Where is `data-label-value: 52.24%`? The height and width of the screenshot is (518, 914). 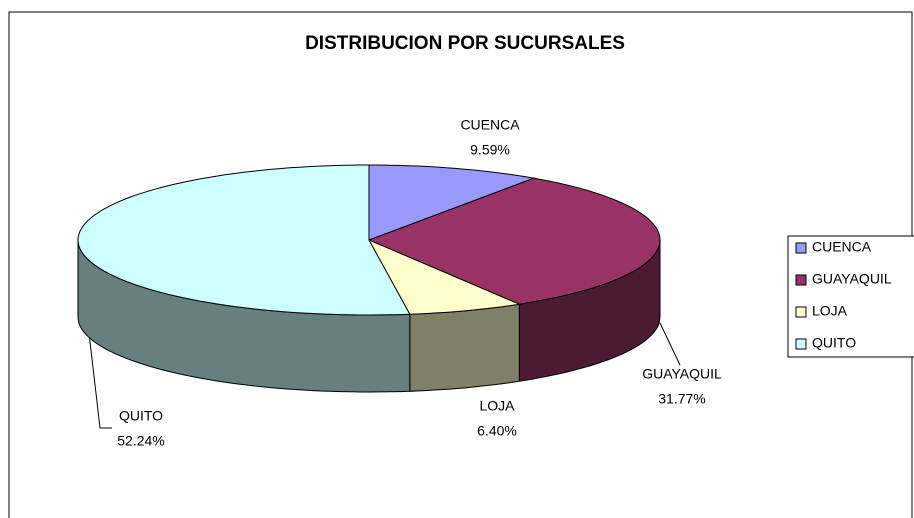
data-label-value: 52.24% is located at coordinates (140, 441).